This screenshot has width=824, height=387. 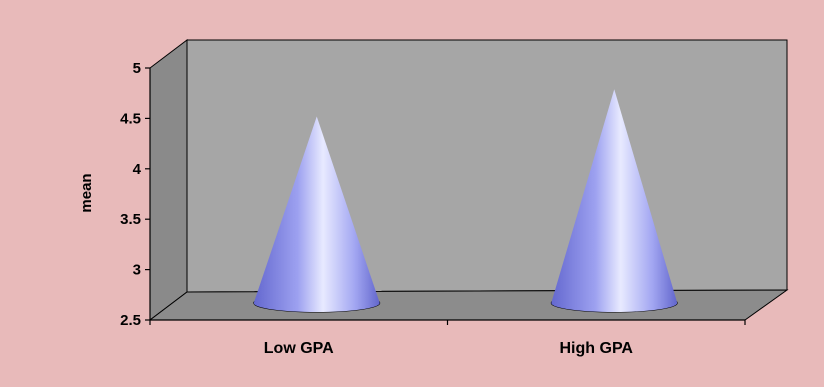 I want to click on y-tick-label: 4, so click(x=137, y=169).